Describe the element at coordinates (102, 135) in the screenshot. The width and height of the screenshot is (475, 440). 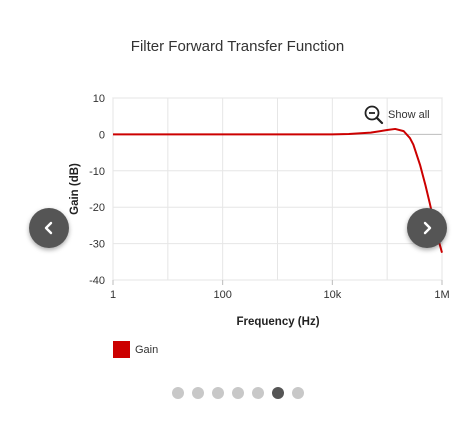
I see `y-tick-label: 0` at that location.